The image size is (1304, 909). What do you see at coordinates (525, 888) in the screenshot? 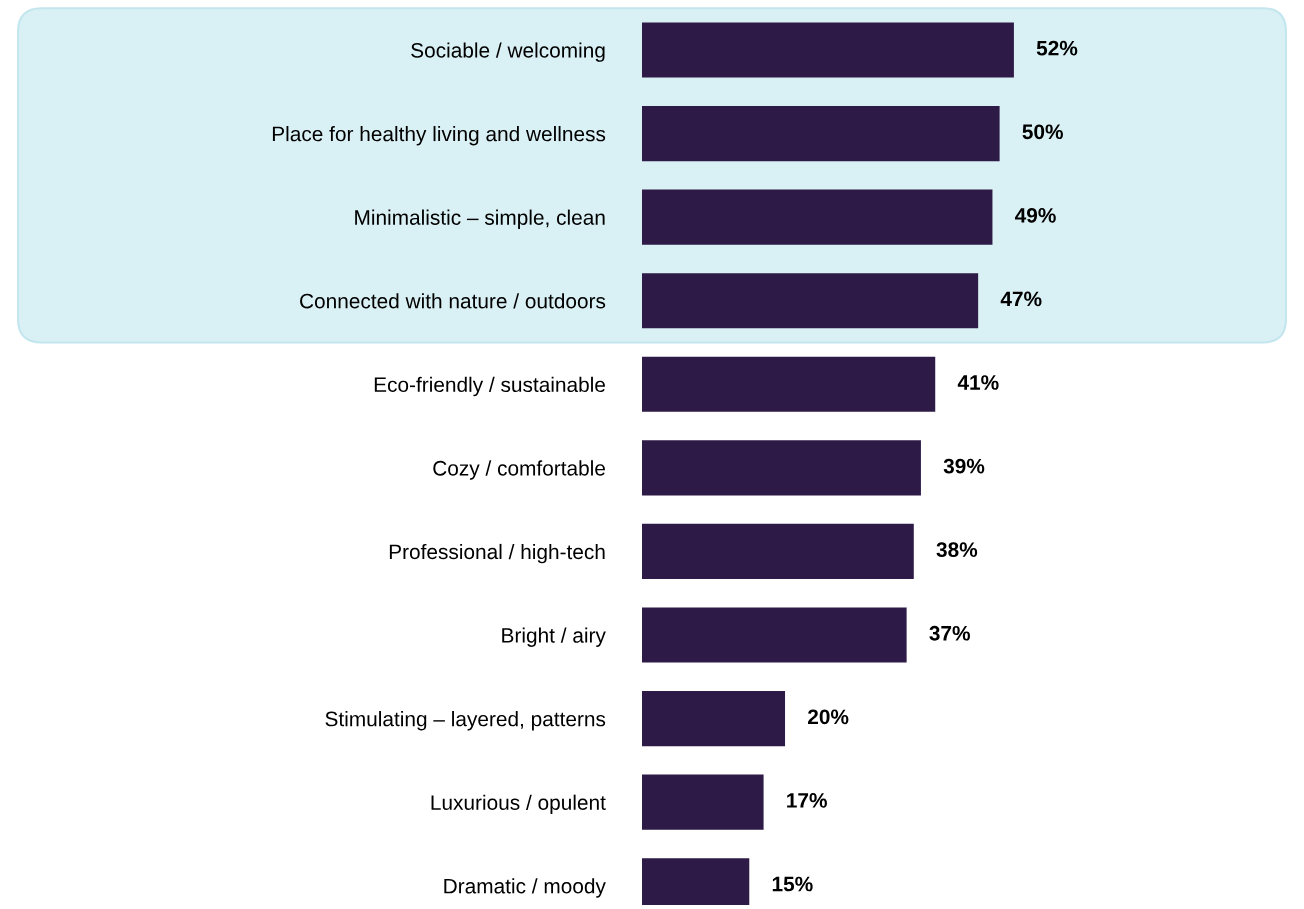
I see `y-tick-label: Dramatic / moody` at bounding box center [525, 888].